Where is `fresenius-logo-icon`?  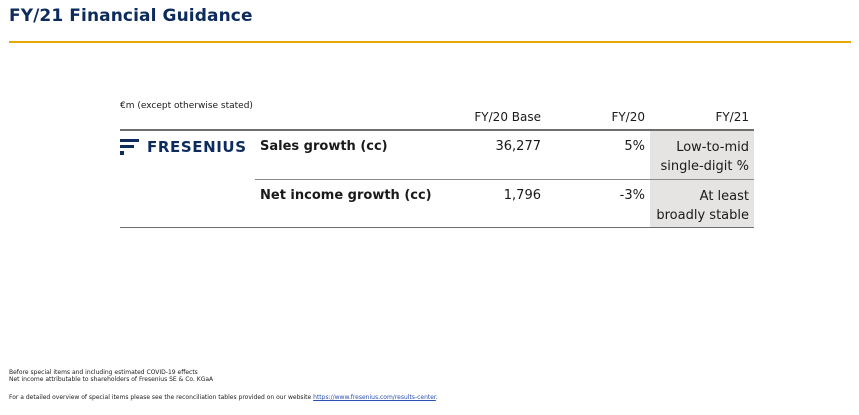
fresenius-logo-icon is located at coordinates (129, 147).